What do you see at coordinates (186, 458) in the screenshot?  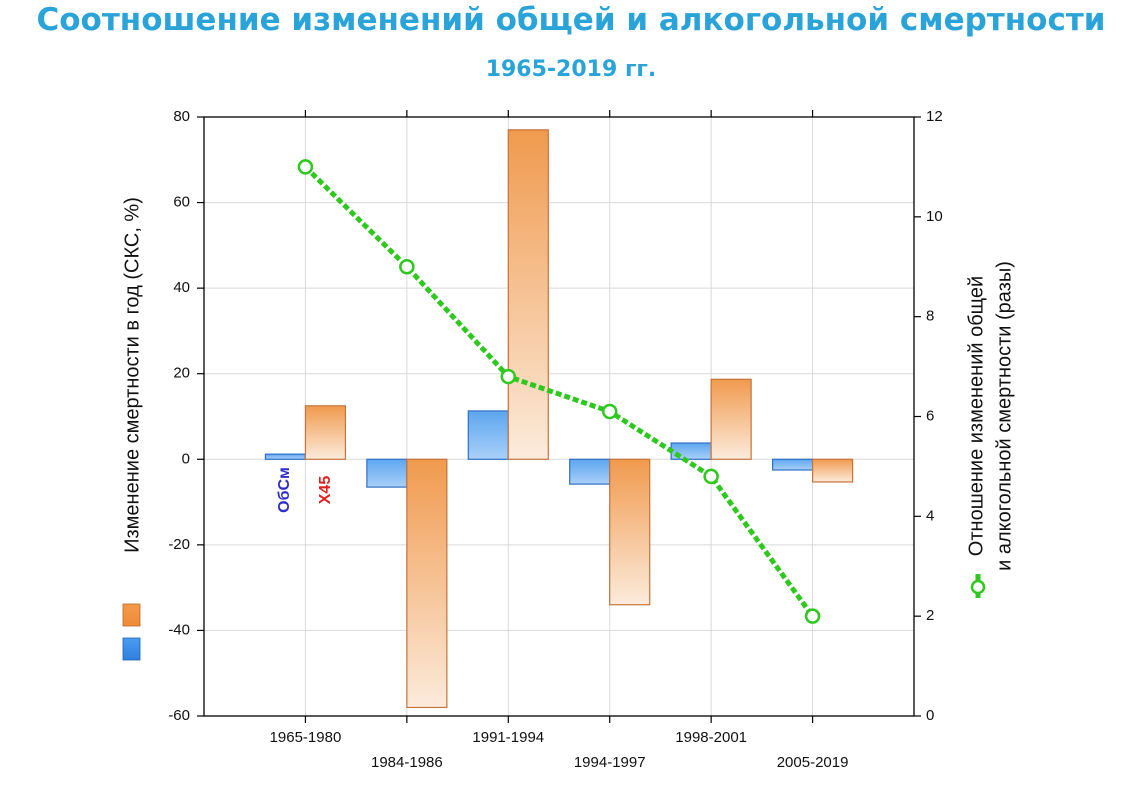 I see `y-tick-label-left: 0` at bounding box center [186, 458].